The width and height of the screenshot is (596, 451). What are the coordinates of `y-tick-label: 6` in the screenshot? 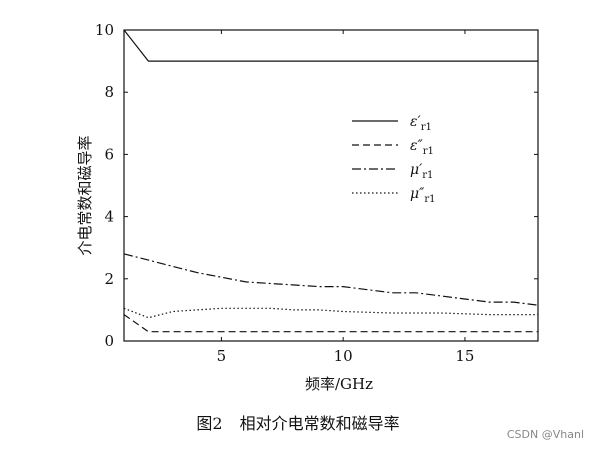 It's located at (109, 154).